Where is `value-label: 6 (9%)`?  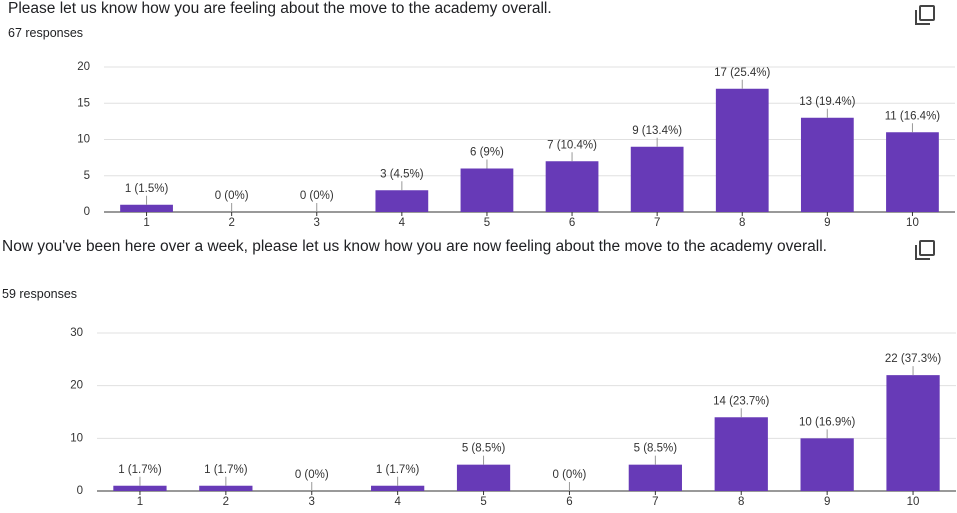
value-label: 6 (9%) is located at coordinates (487, 153).